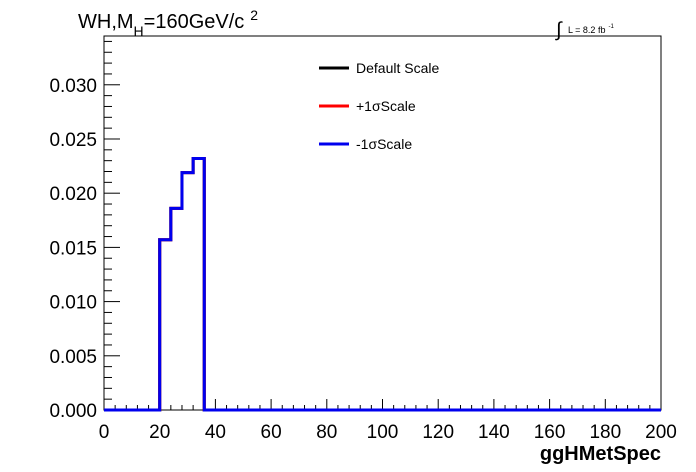 The width and height of the screenshot is (696, 472). I want to click on y-tick-label: 0.025, so click(73, 140).